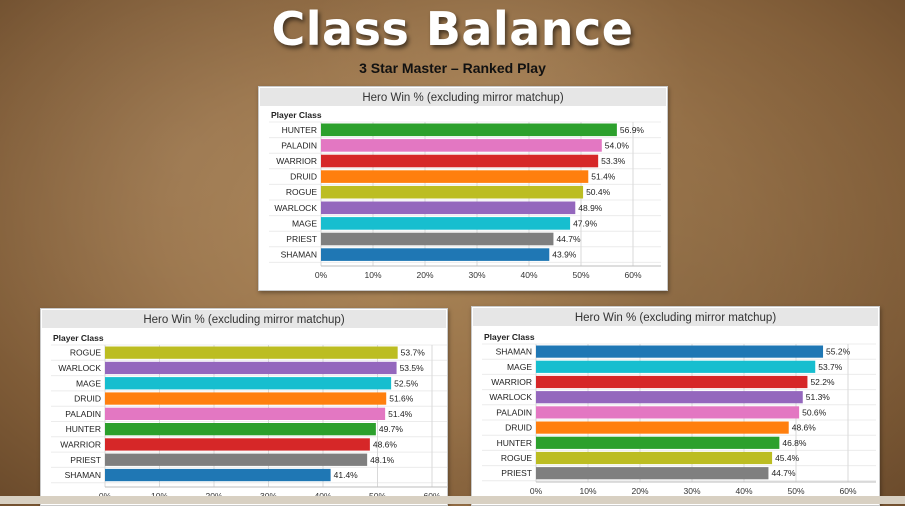 The image size is (905, 506). What do you see at coordinates (452, 68) in the screenshot?
I see `page-subtitle: 3 Star Master – Ranked Play` at bounding box center [452, 68].